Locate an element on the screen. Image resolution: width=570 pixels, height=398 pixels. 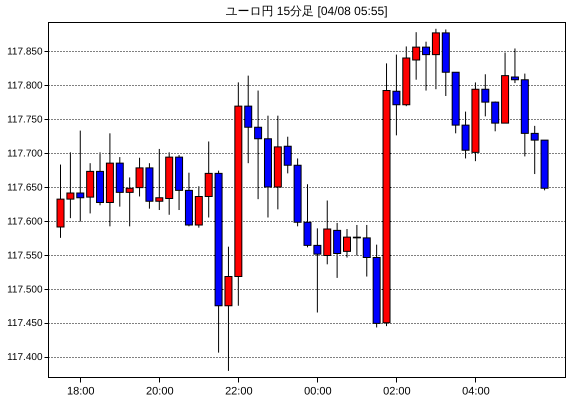
x-tick-label: 22:00 is located at coordinates (239, 392).